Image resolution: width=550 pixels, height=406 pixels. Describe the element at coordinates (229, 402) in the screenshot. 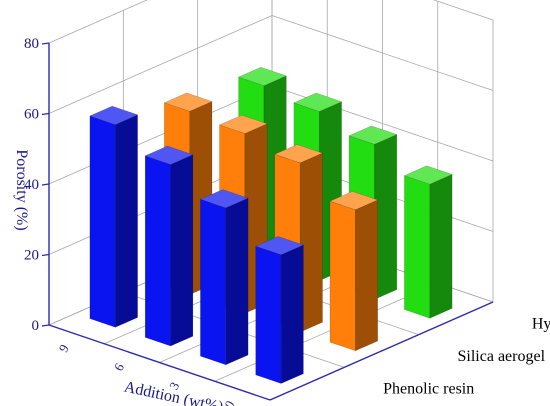

I see `x-category-label: 0` at that location.